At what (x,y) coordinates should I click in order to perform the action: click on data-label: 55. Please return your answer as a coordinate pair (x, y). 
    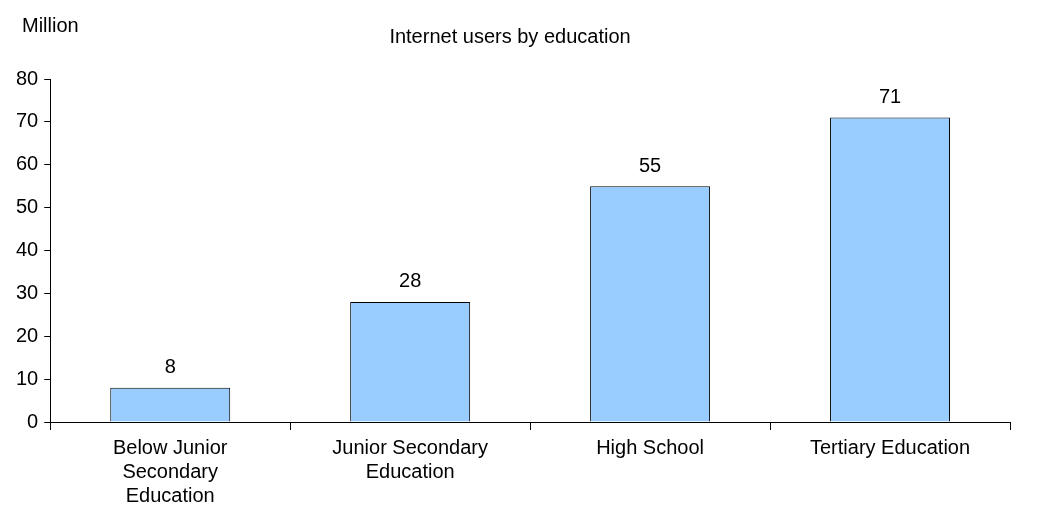
    Looking at the image, I should click on (650, 164).